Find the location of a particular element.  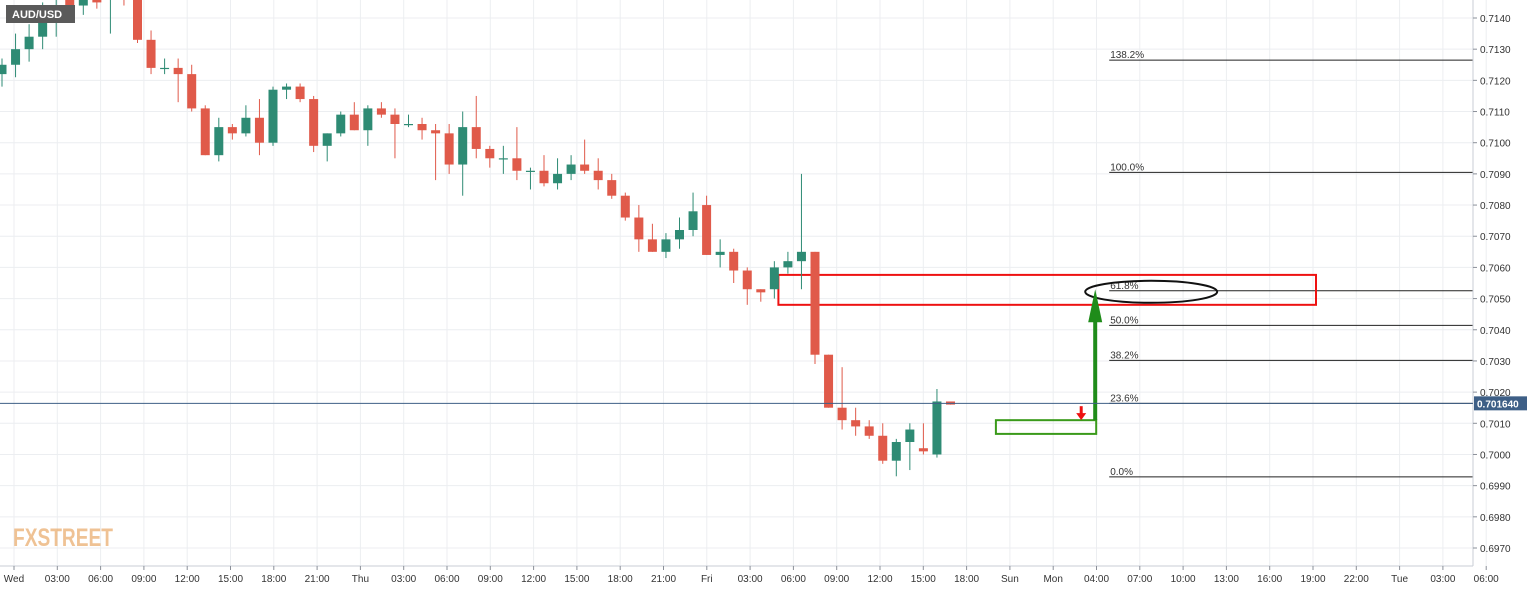

x-tick-label: 18:00 is located at coordinates (620, 579).